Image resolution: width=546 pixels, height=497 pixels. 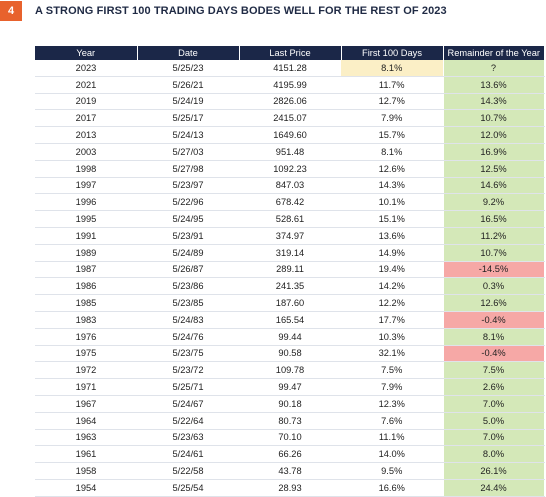 I want to click on table-row: 1985 5/23/85 187.60 12.2% 12.6%, so click(x=290, y=303).